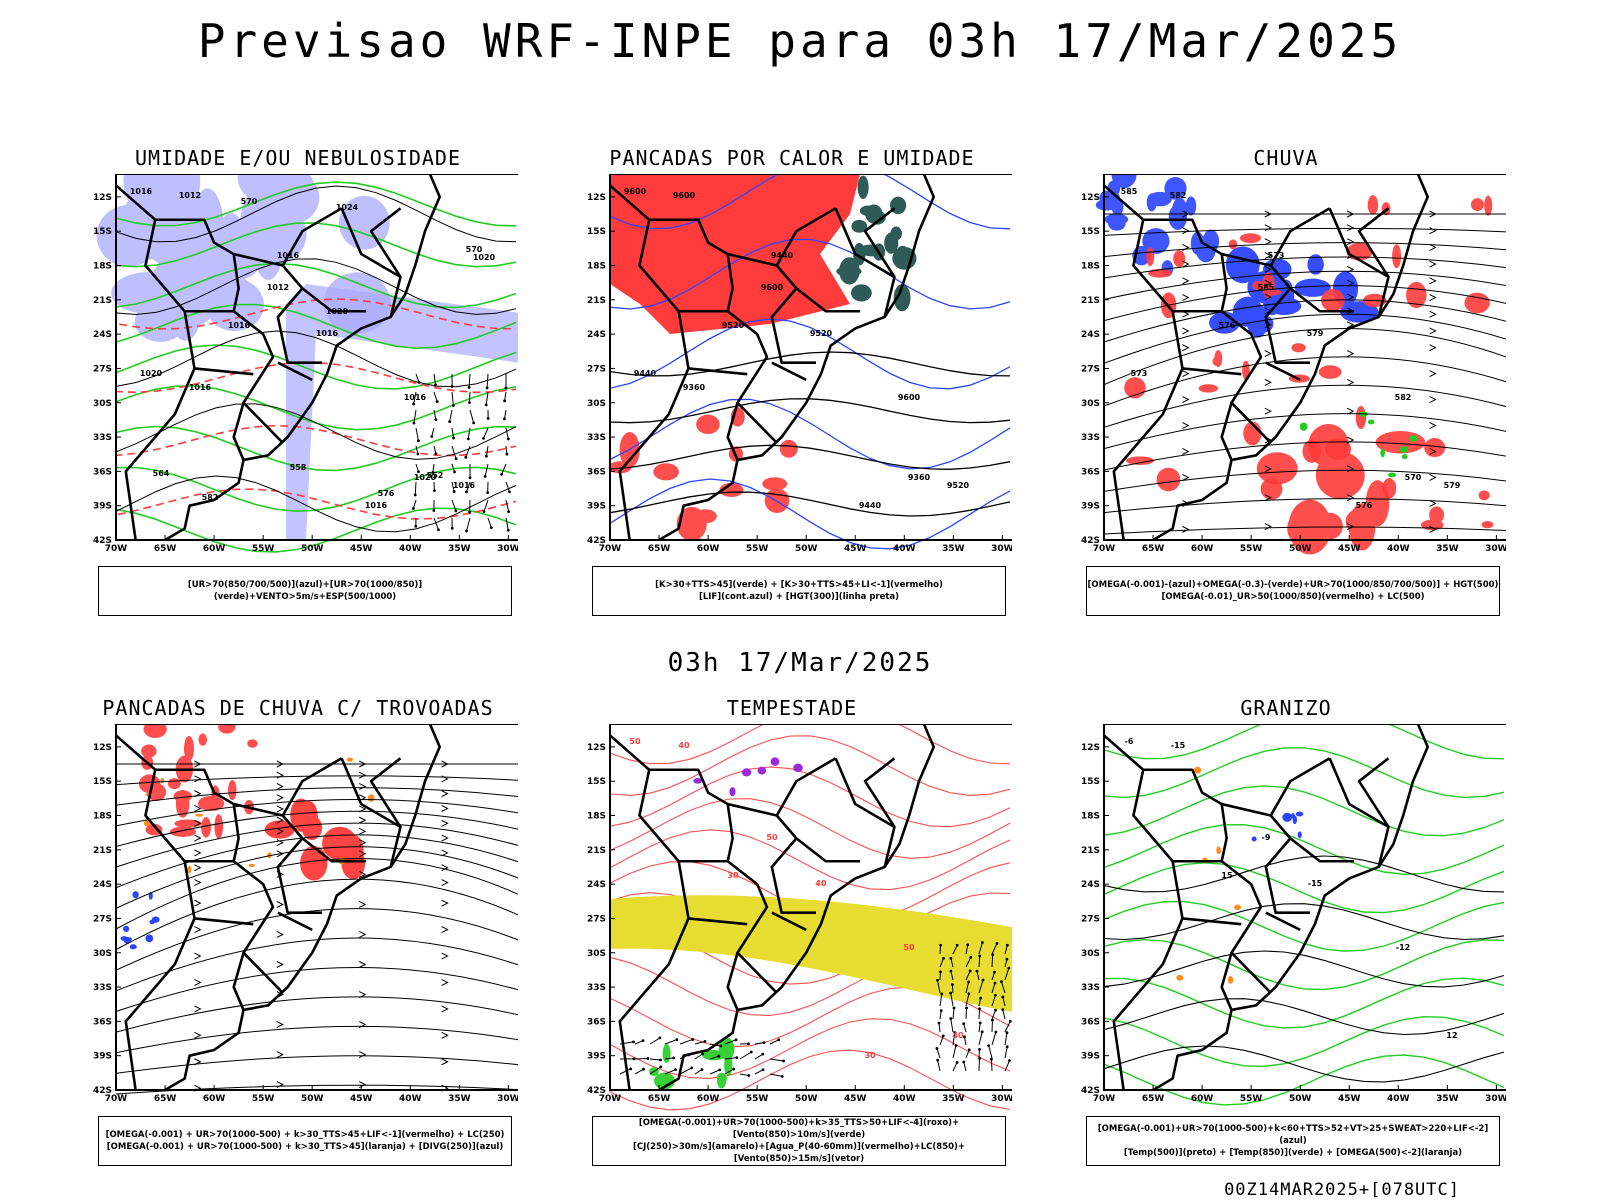 Image resolution: width=1600 pixels, height=1200 pixels. I want to click on panel-title: CHUVA, so click(1286, 158).